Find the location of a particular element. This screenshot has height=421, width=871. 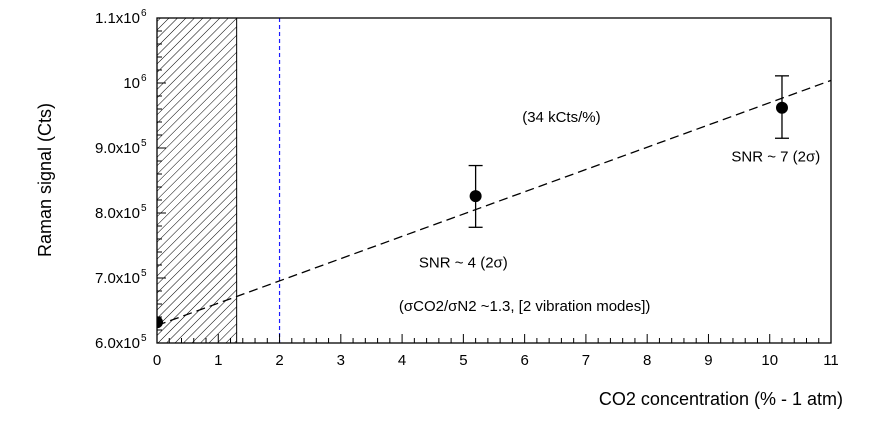

x-tick-label: 1 is located at coordinates (218, 360).